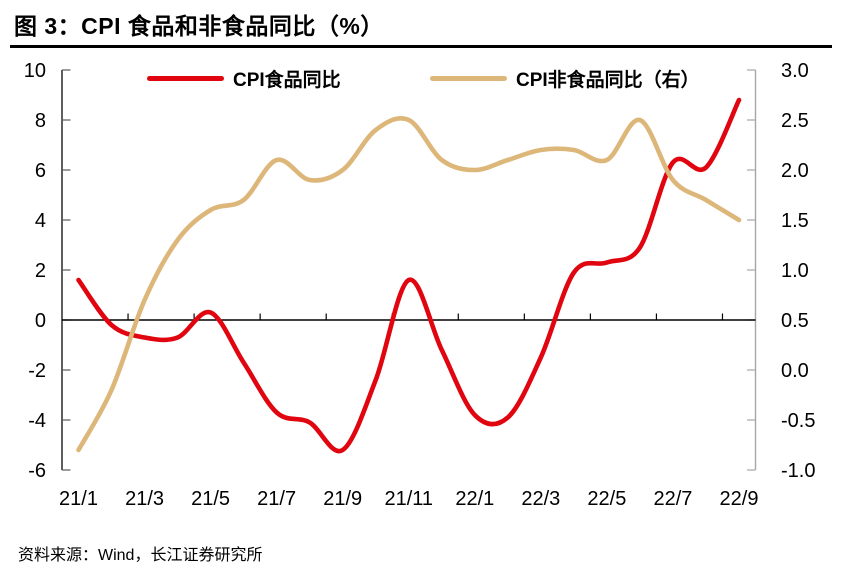 The image size is (847, 584). I want to click on y-axis-left-label: 0, so click(40, 321).